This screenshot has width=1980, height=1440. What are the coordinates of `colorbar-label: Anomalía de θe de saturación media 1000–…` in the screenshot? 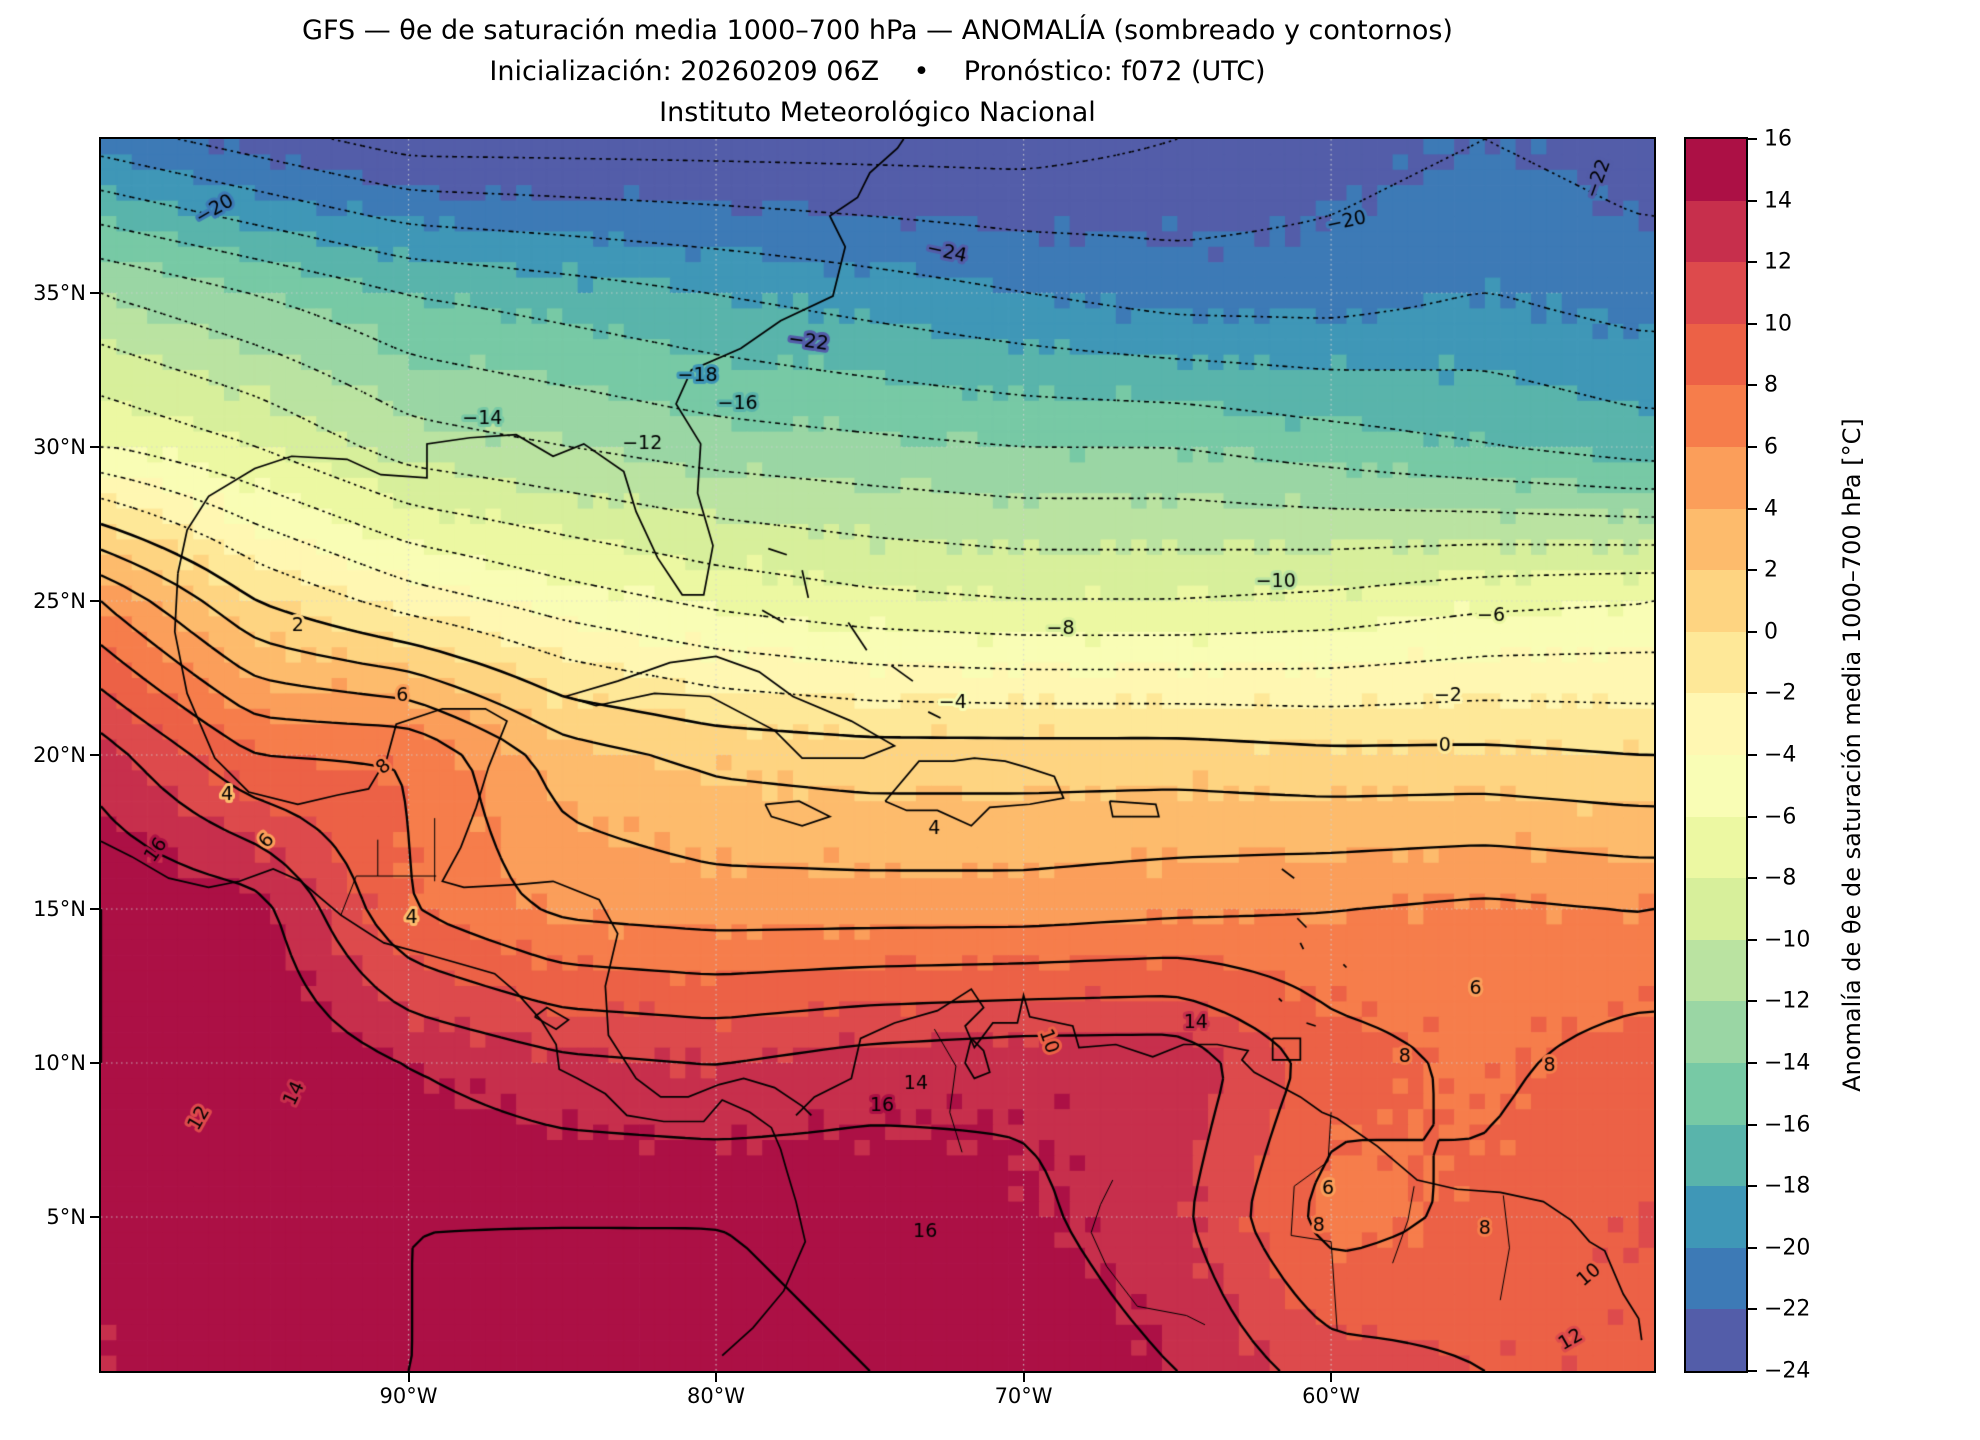 It's located at (1852, 755).